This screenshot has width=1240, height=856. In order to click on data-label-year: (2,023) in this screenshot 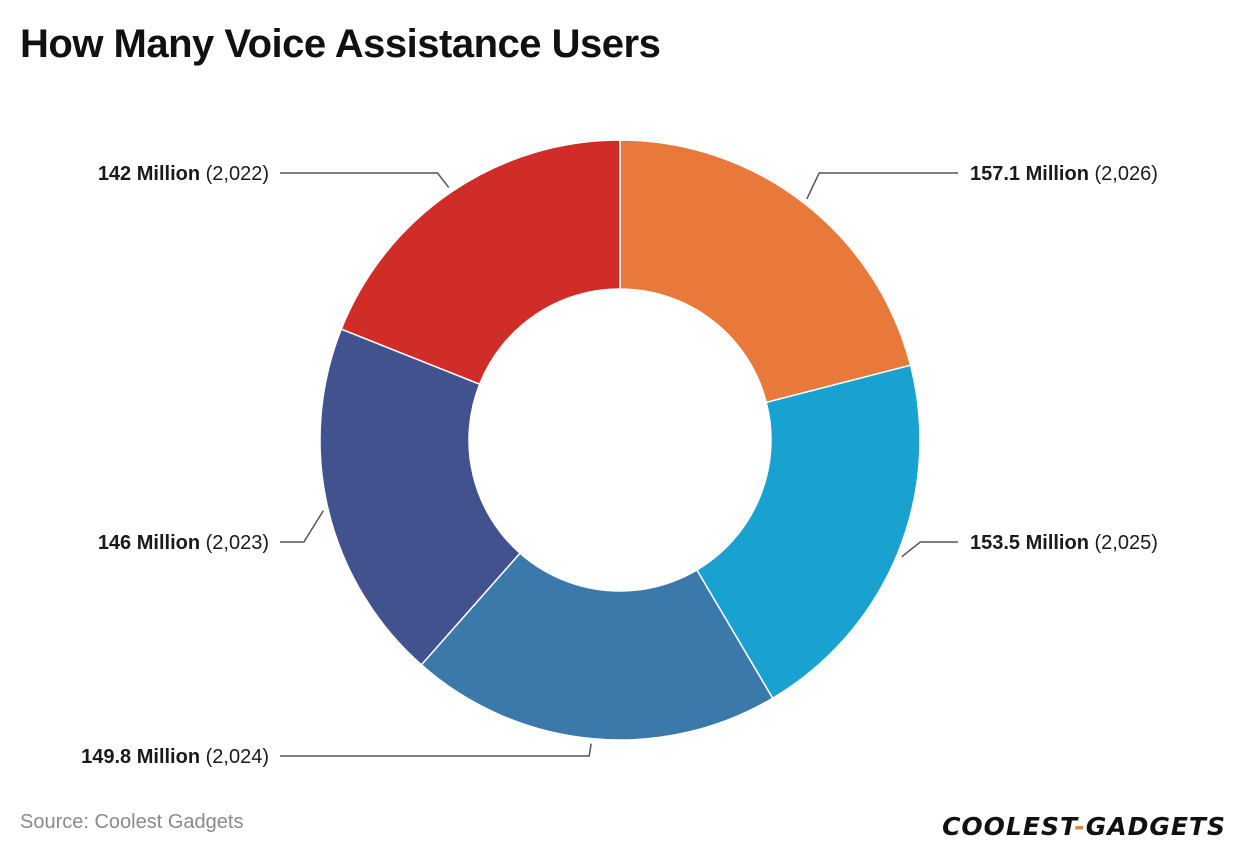, I will do `click(234, 543)`.